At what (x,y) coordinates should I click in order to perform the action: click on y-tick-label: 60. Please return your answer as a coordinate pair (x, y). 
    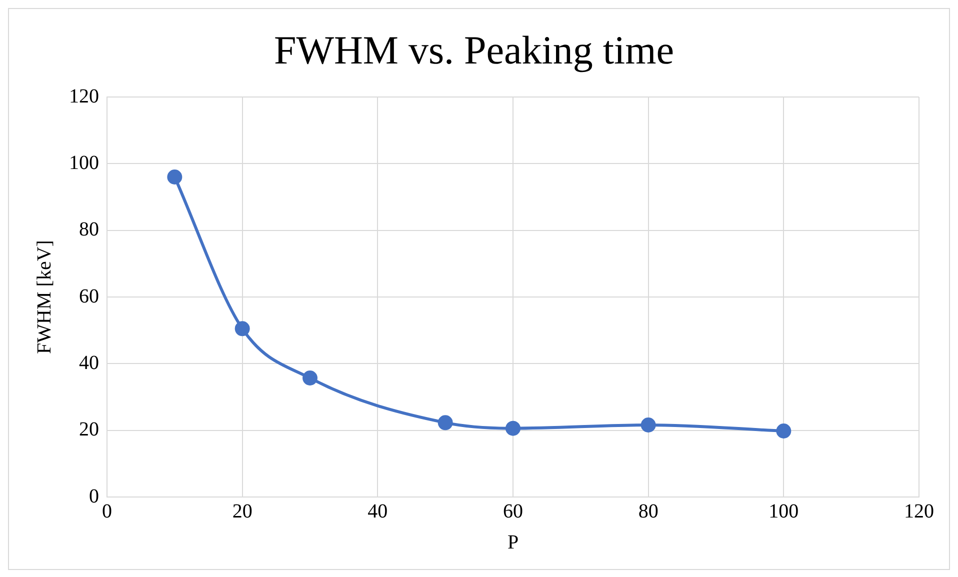
    Looking at the image, I should click on (89, 296).